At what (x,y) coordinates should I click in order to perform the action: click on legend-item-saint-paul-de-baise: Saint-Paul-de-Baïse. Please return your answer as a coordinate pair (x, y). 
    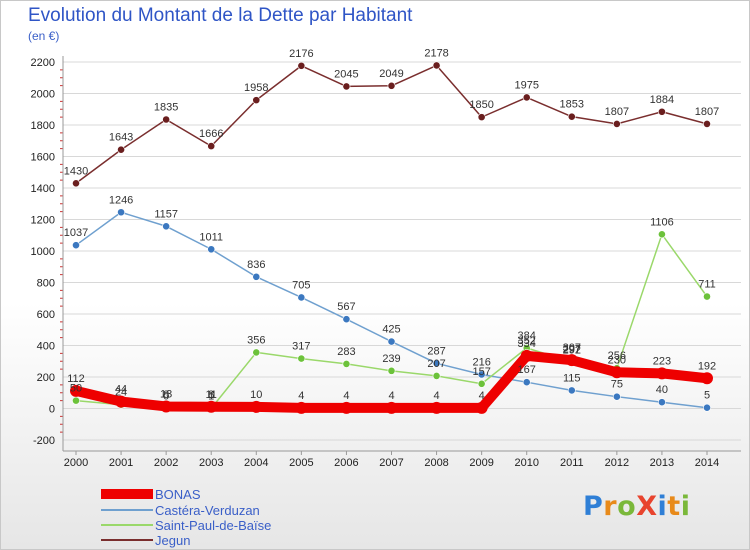
    Looking at the image, I should click on (186, 525).